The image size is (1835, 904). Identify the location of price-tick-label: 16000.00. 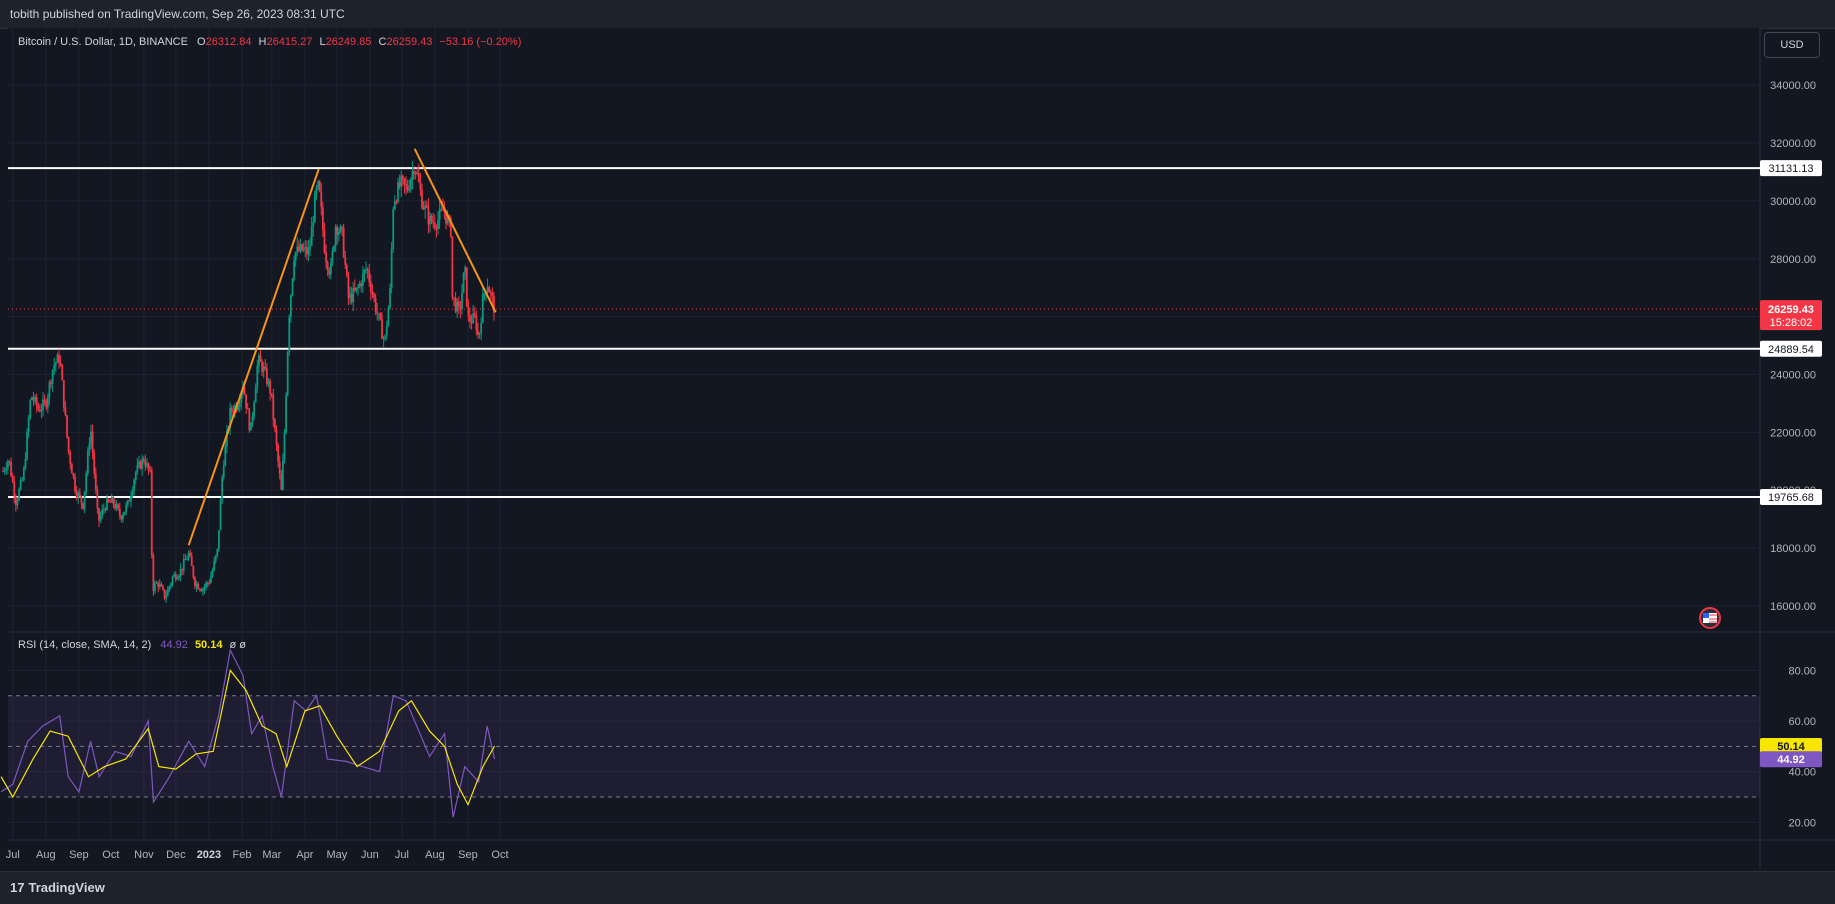
(1793, 607).